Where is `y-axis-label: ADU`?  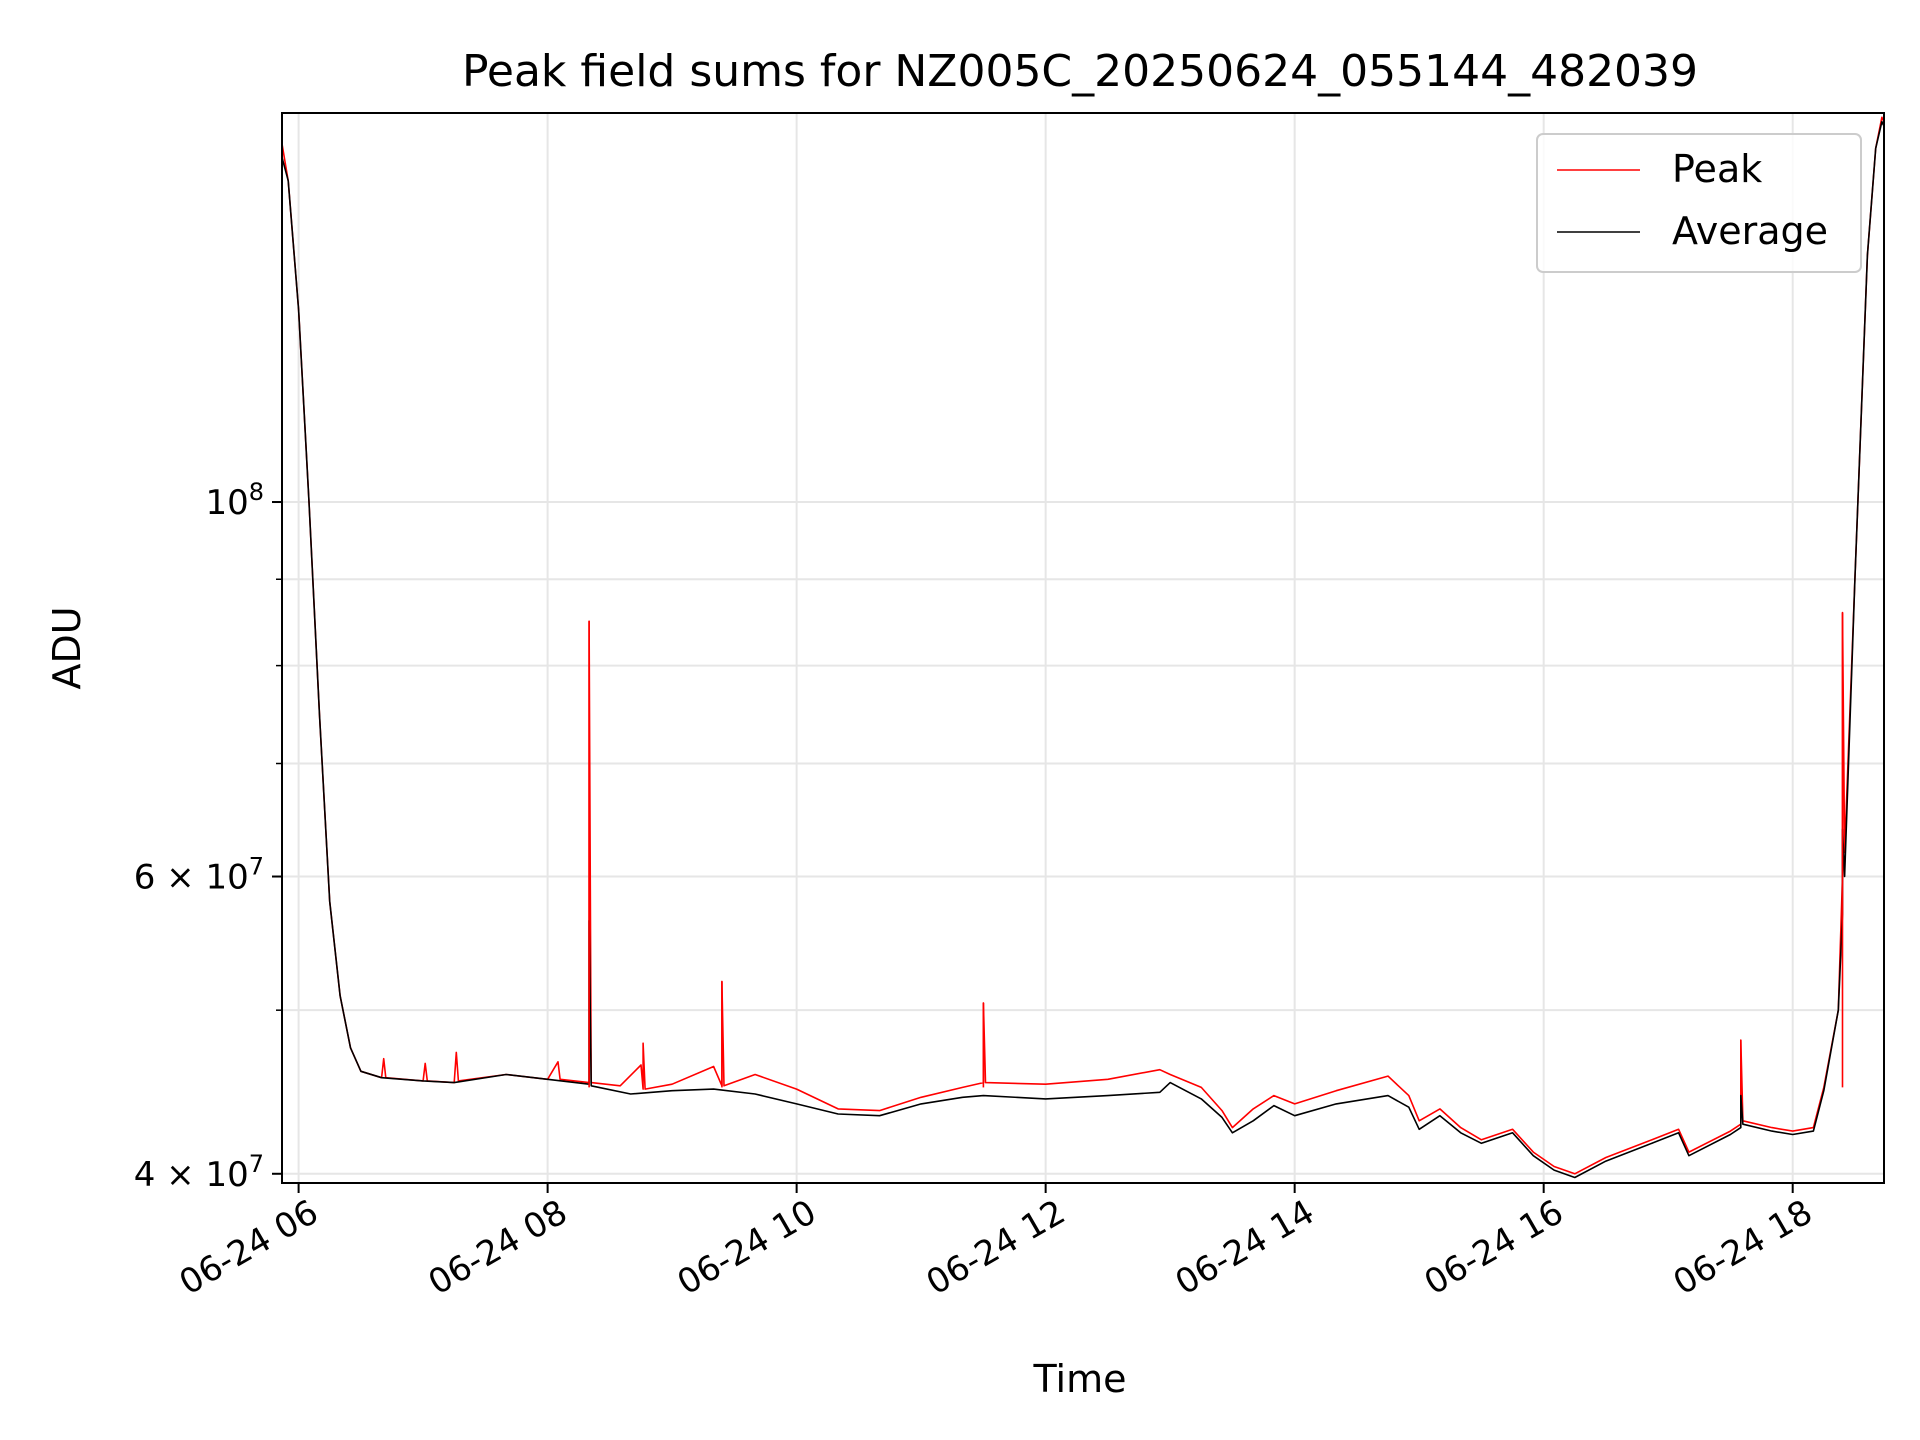 y-axis-label: ADU is located at coordinates (67, 647).